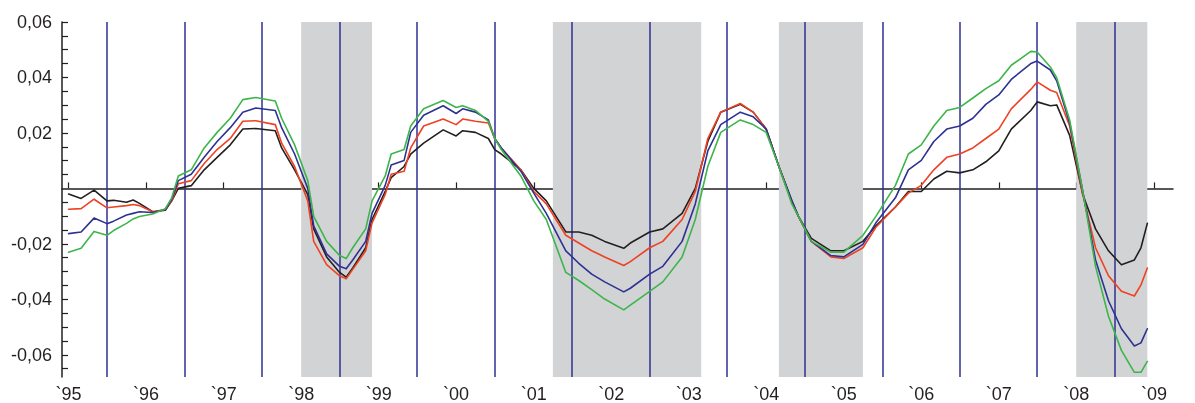 This screenshot has height=403, width=1195. I want to click on y-tick-label: -0,04, so click(31, 299).